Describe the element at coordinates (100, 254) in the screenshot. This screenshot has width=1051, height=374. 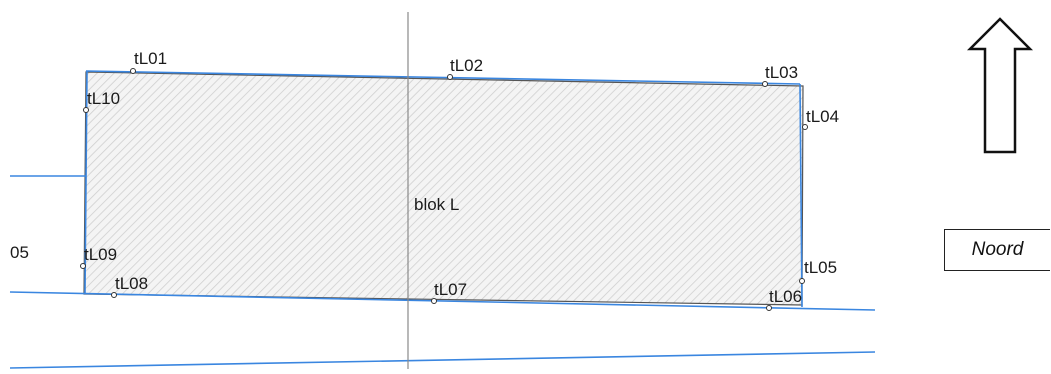
I see `label-tL09: tL09` at that location.